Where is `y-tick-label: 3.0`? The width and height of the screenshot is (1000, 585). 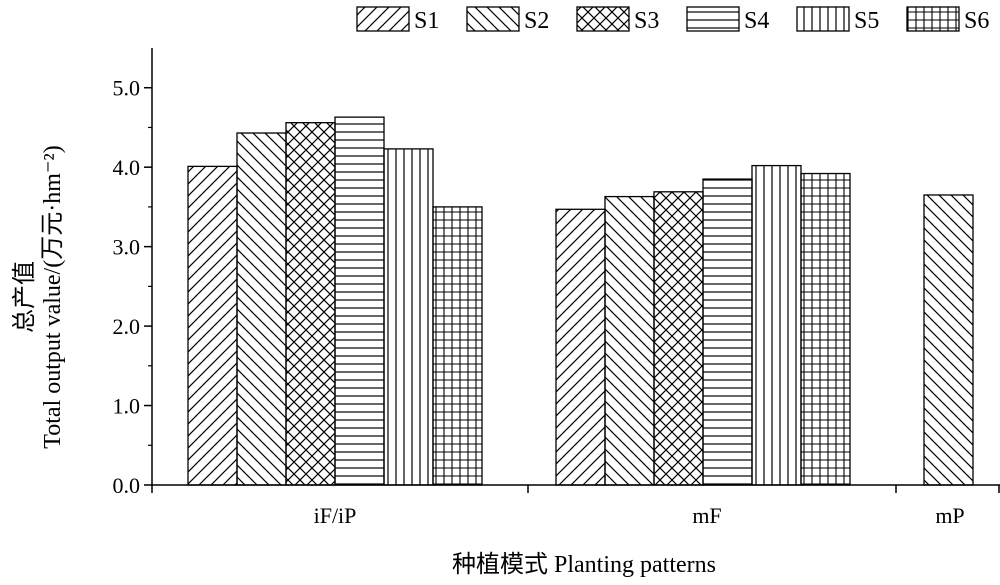 y-tick-label: 3.0 is located at coordinates (127, 247).